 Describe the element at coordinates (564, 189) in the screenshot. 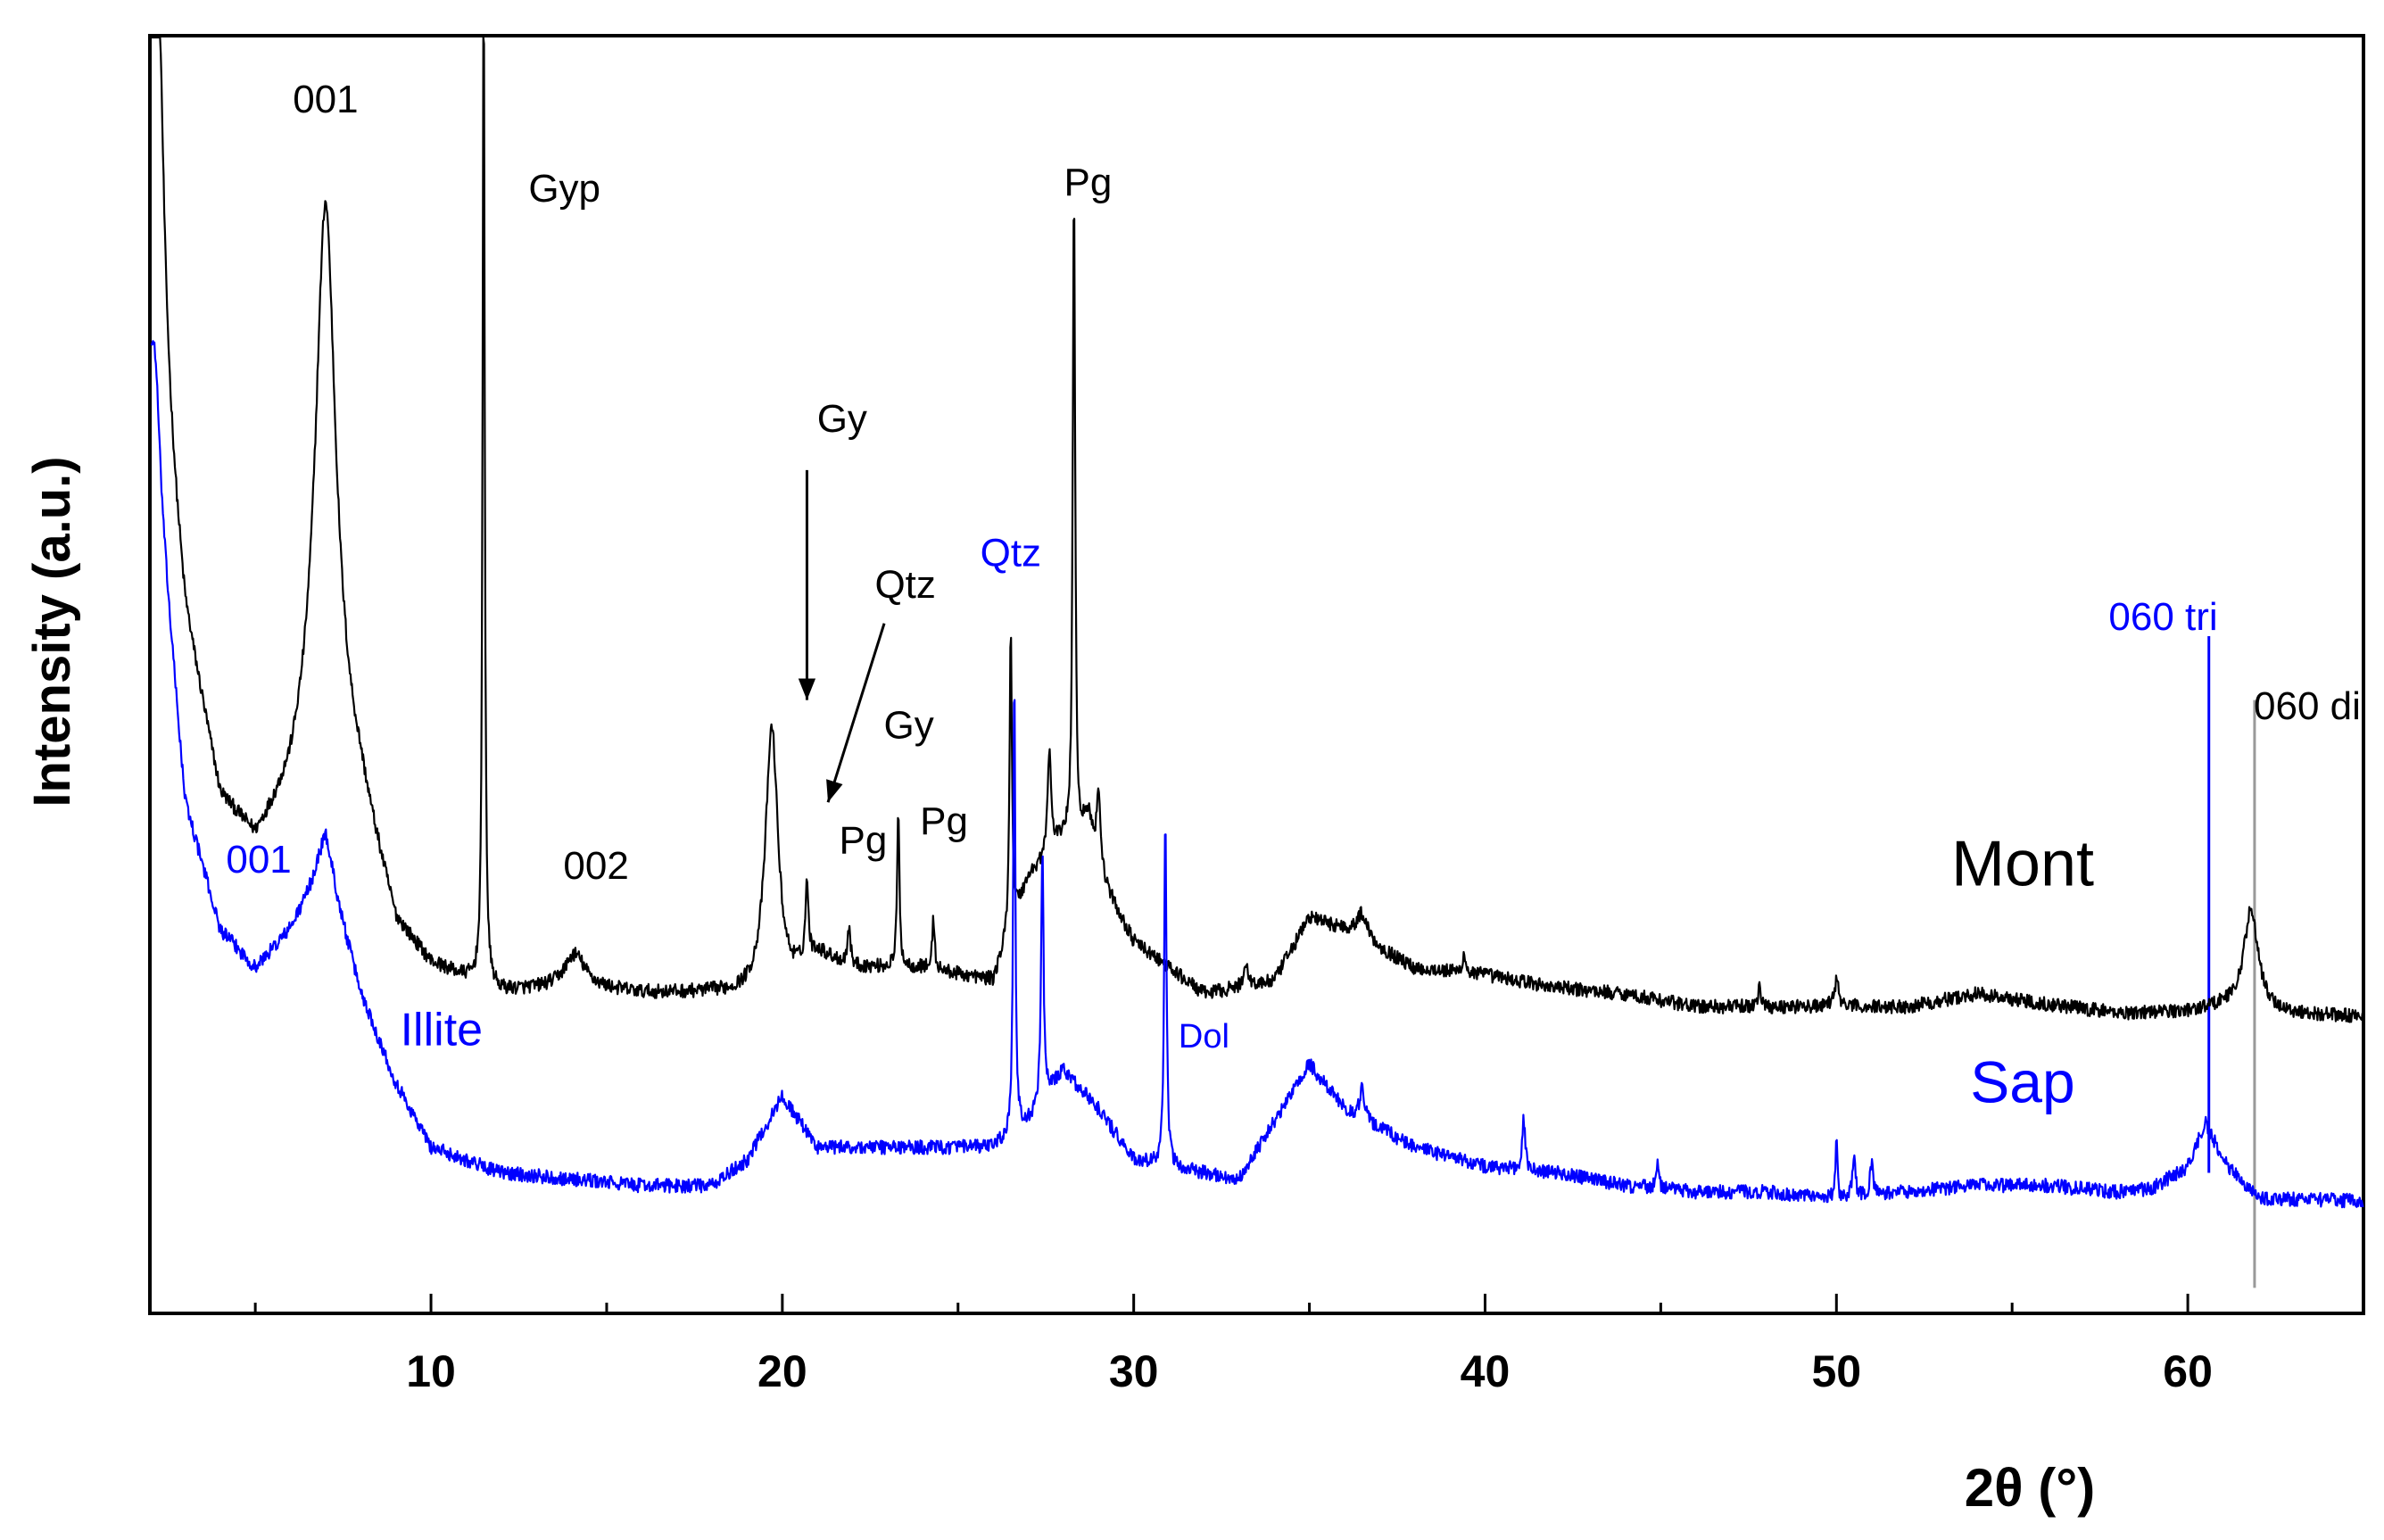

I see `peak-annotation: Gyp` at that location.